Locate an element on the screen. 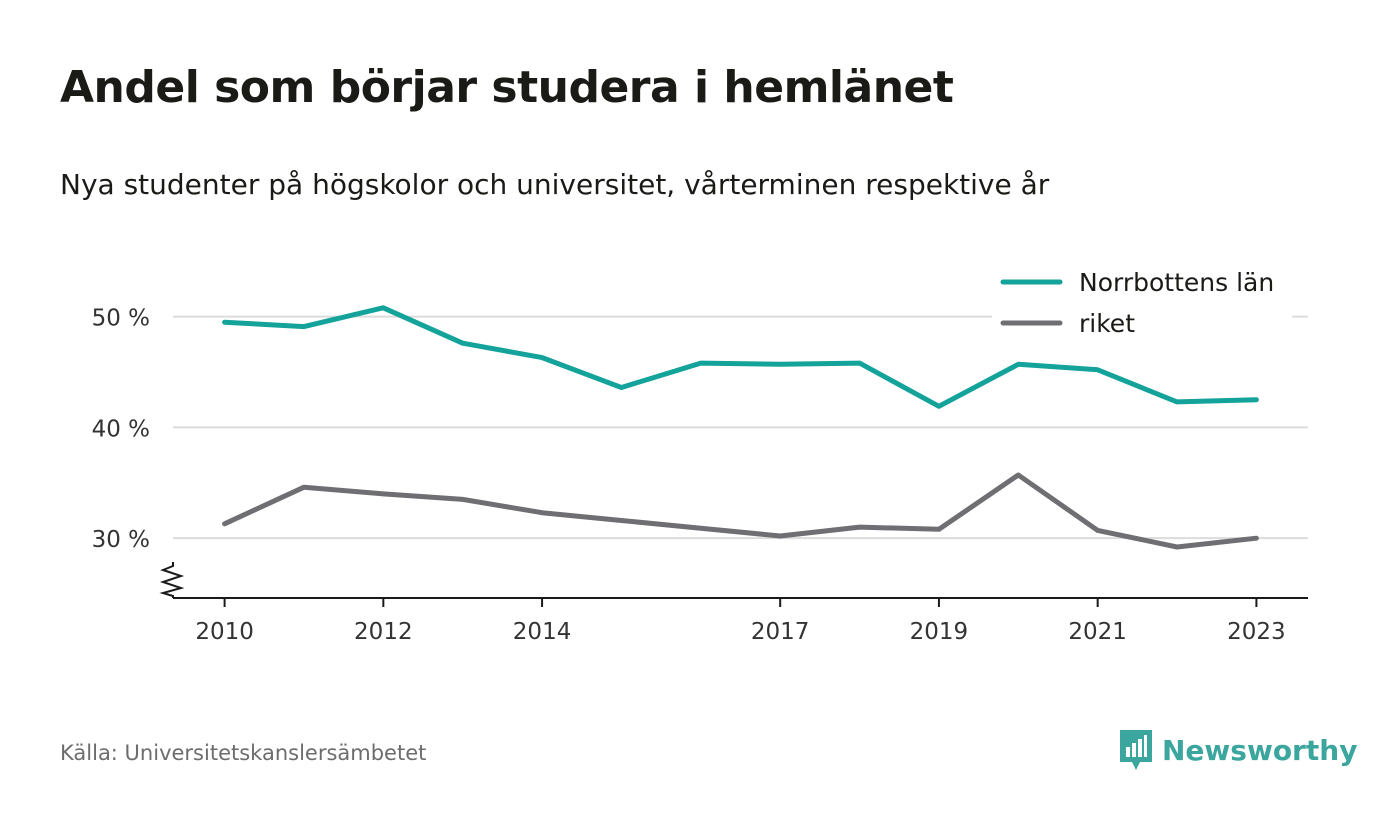 The image size is (1400, 831). x-tick-label: 2010 is located at coordinates (224, 632).